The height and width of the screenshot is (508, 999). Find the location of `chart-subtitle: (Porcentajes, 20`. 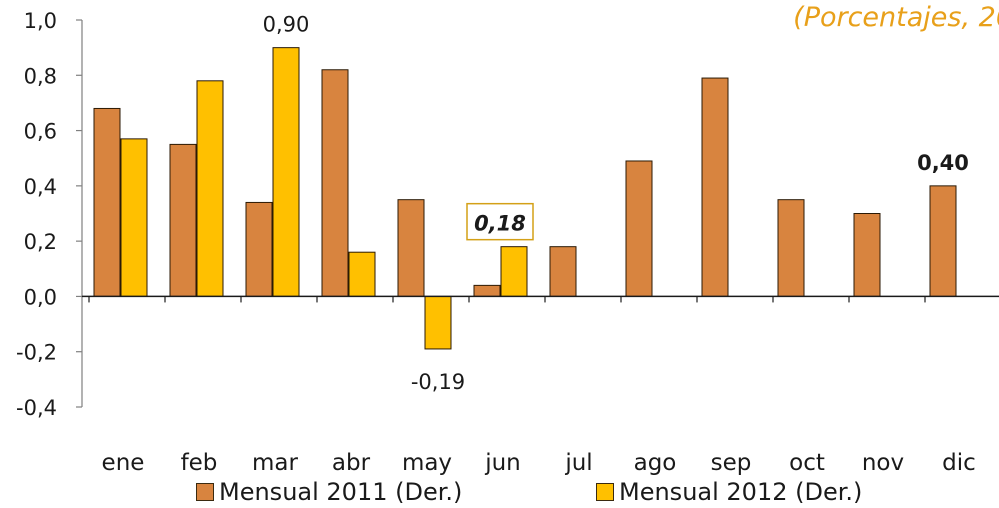

chart-subtitle: (Porcentajes, 20 is located at coordinates (896, 17).